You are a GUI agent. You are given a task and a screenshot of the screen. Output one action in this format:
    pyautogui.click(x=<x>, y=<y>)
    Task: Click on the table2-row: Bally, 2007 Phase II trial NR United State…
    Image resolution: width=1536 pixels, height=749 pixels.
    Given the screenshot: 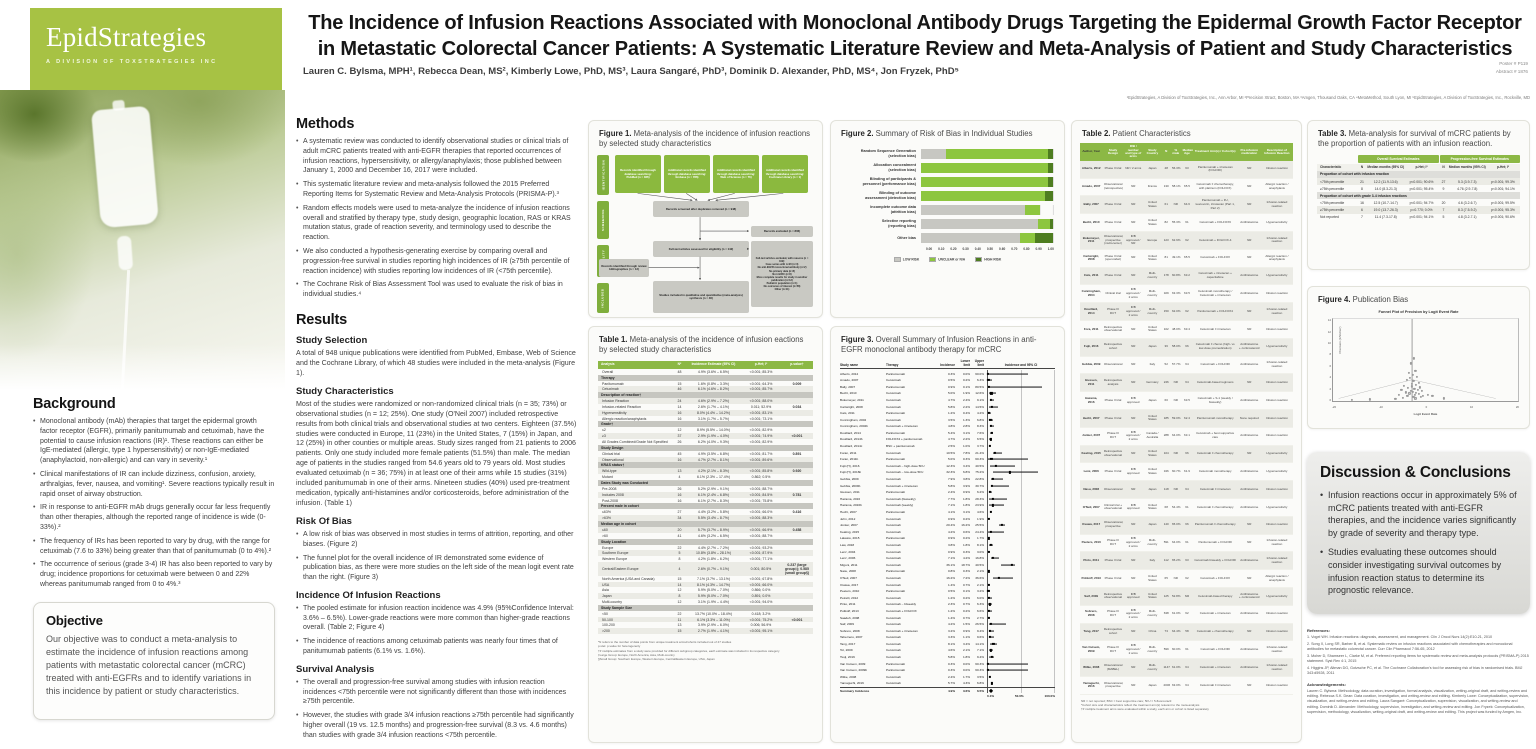 What is the action you would take?
    pyautogui.click(x=1186, y=205)
    